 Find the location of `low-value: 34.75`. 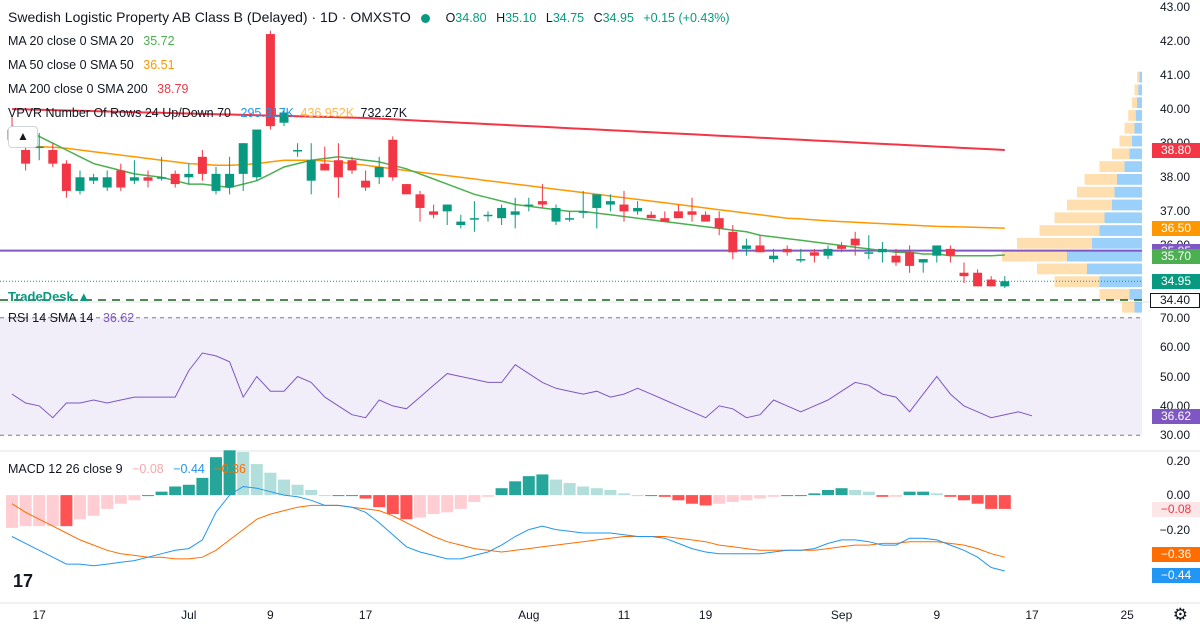

low-value: 34.75 is located at coordinates (568, 18).